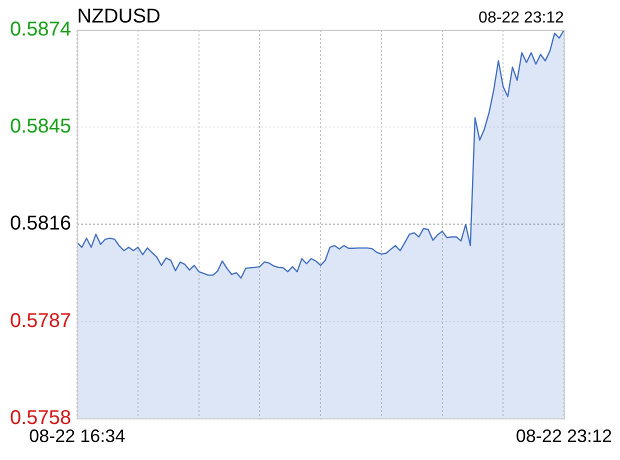  I want to click on y-tick-label: 0.5787, so click(41, 321).